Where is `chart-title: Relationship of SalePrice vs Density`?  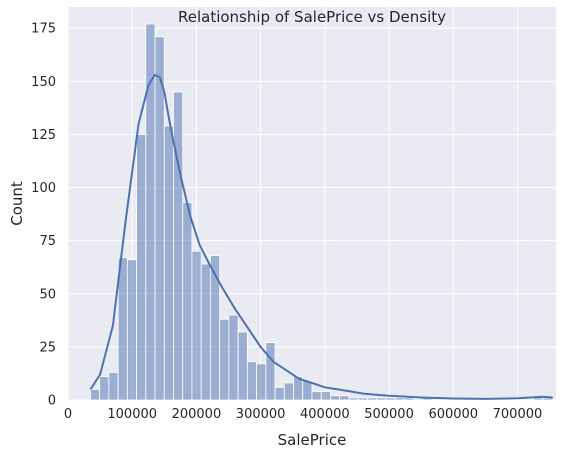
chart-title: Relationship of SalePrice vs Density is located at coordinates (312, 17).